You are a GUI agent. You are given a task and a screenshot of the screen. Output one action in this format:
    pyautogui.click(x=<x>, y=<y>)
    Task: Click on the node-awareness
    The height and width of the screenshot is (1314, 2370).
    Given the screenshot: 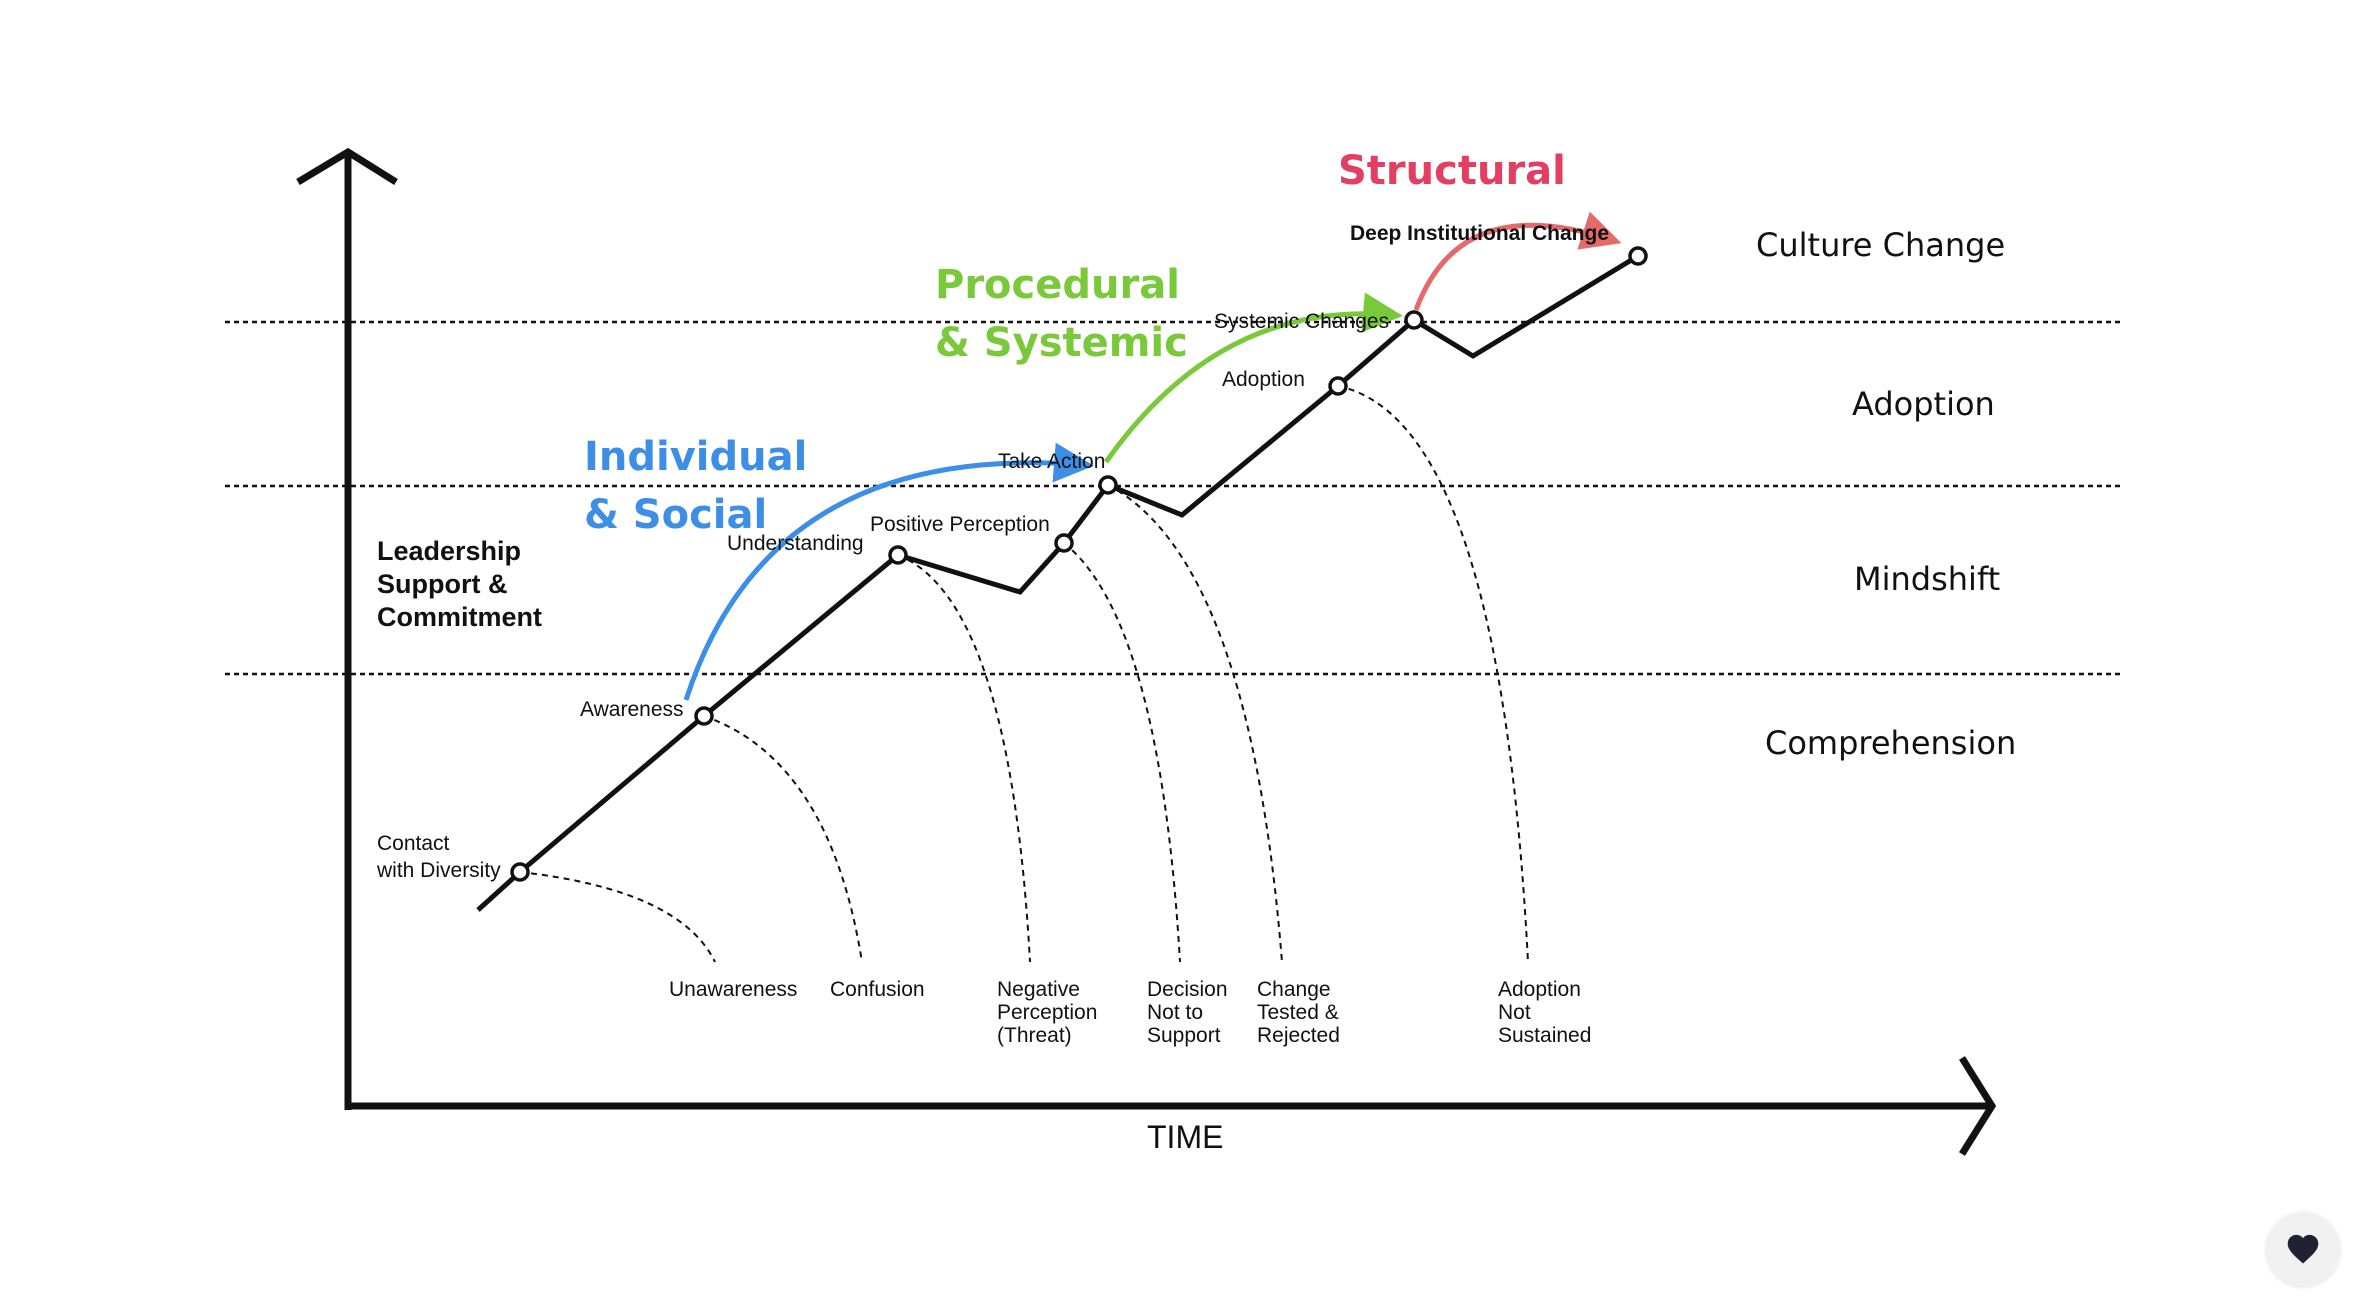 What is the action you would take?
    pyautogui.click(x=704, y=716)
    